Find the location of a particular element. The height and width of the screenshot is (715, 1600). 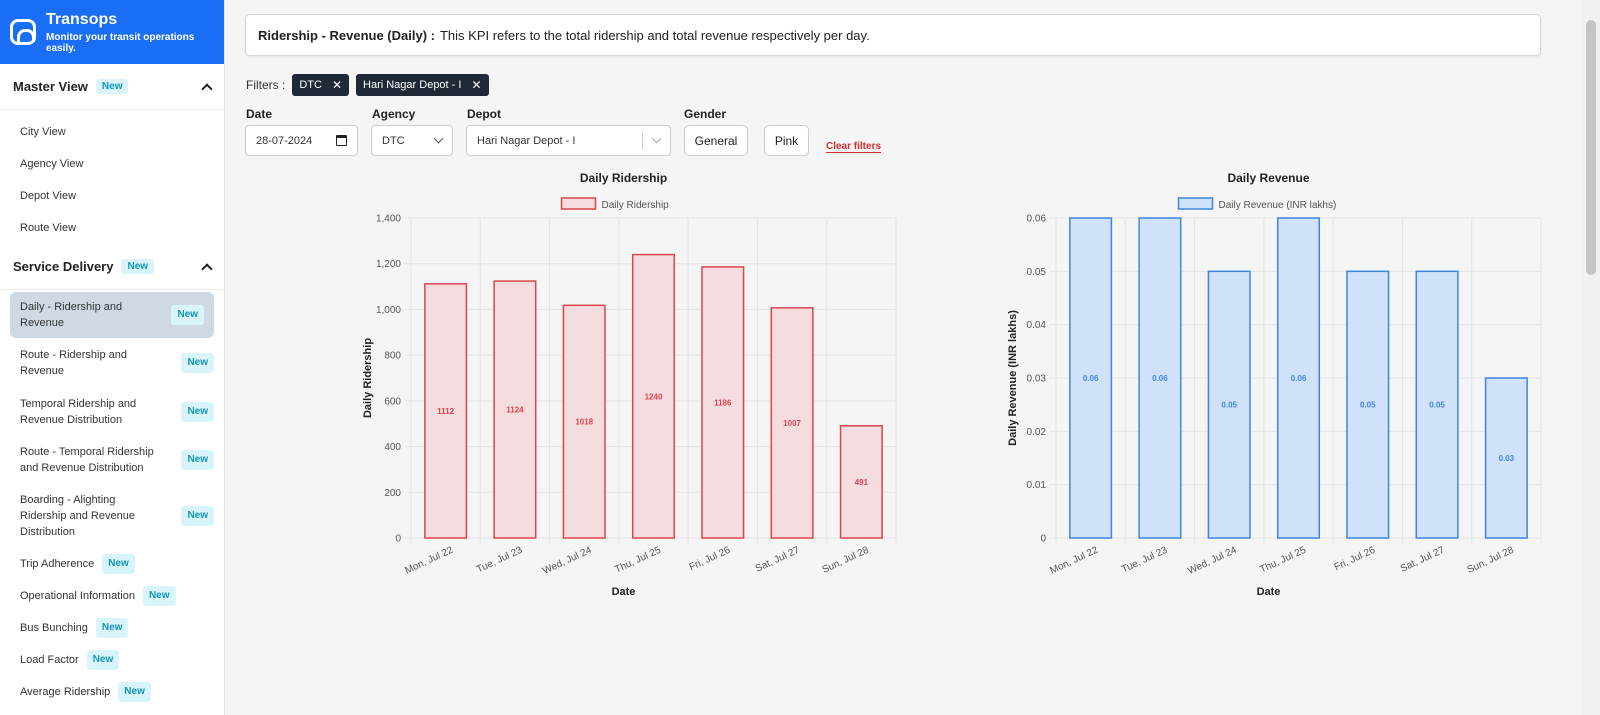

sidebar-item-city-view: City View is located at coordinates (43, 132).